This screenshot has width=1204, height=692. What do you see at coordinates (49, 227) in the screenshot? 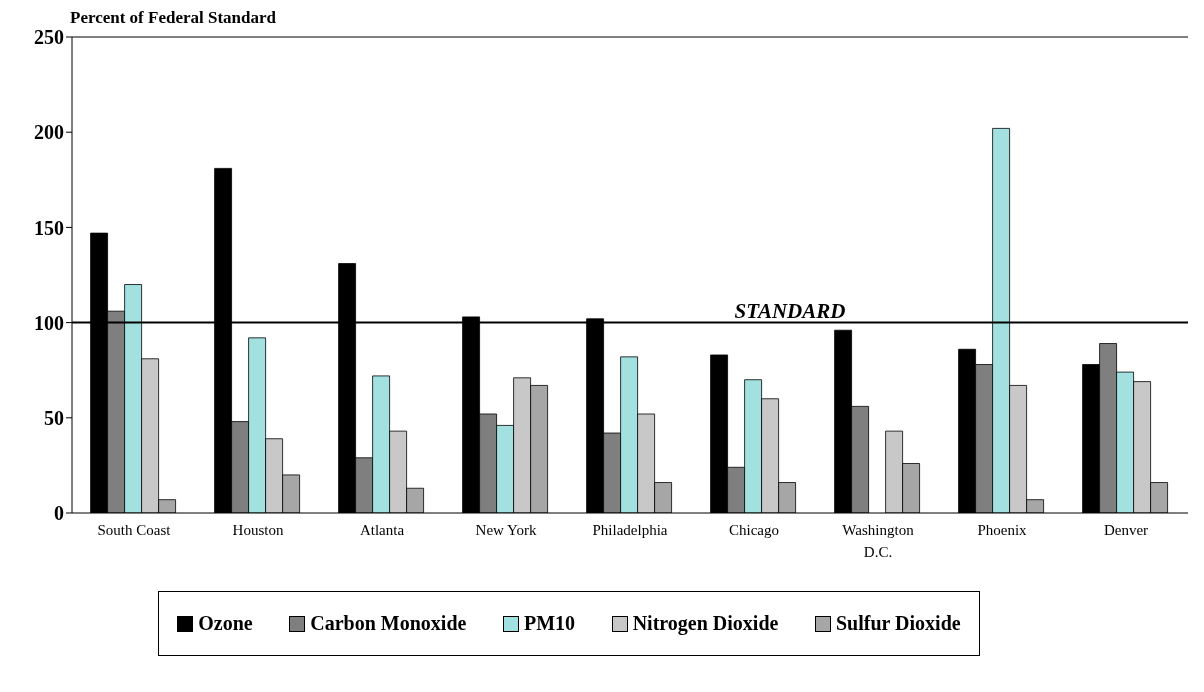
I see `y-tick-label: 150` at bounding box center [49, 227].